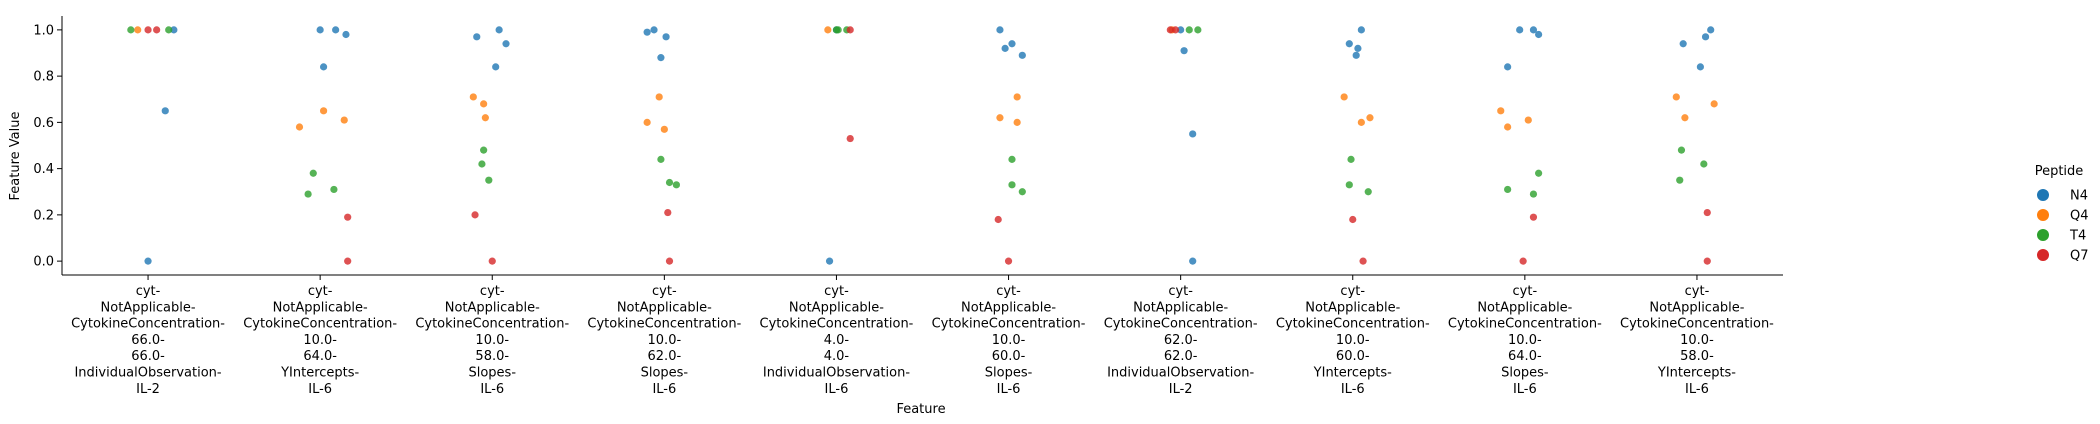 This screenshot has height=424, width=2100. Describe the element at coordinates (2079, 216) in the screenshot. I see `legend-label: Q4` at that location.